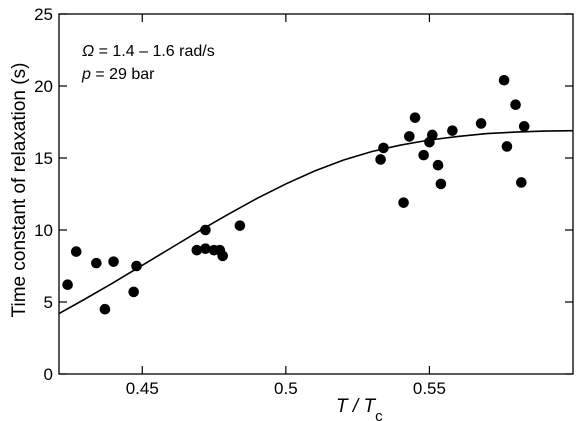  Describe the element at coordinates (48, 374) in the screenshot. I see `y-tick-label: 0` at that location.